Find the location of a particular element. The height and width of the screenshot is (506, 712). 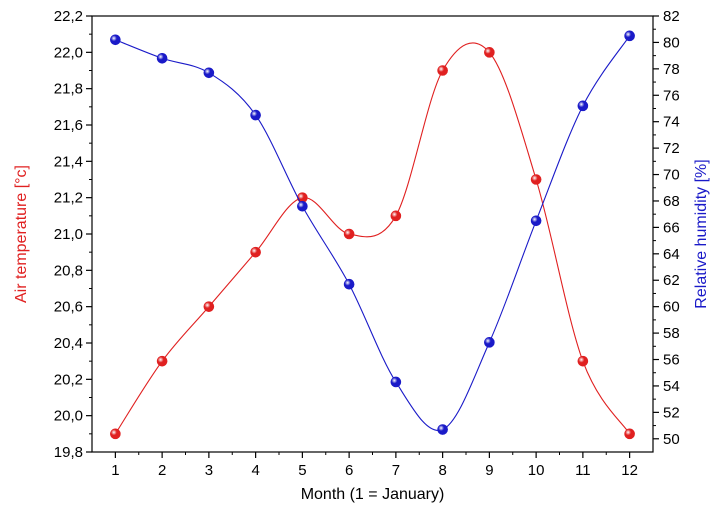

y-right-tick-label: 78 is located at coordinates (671, 69).